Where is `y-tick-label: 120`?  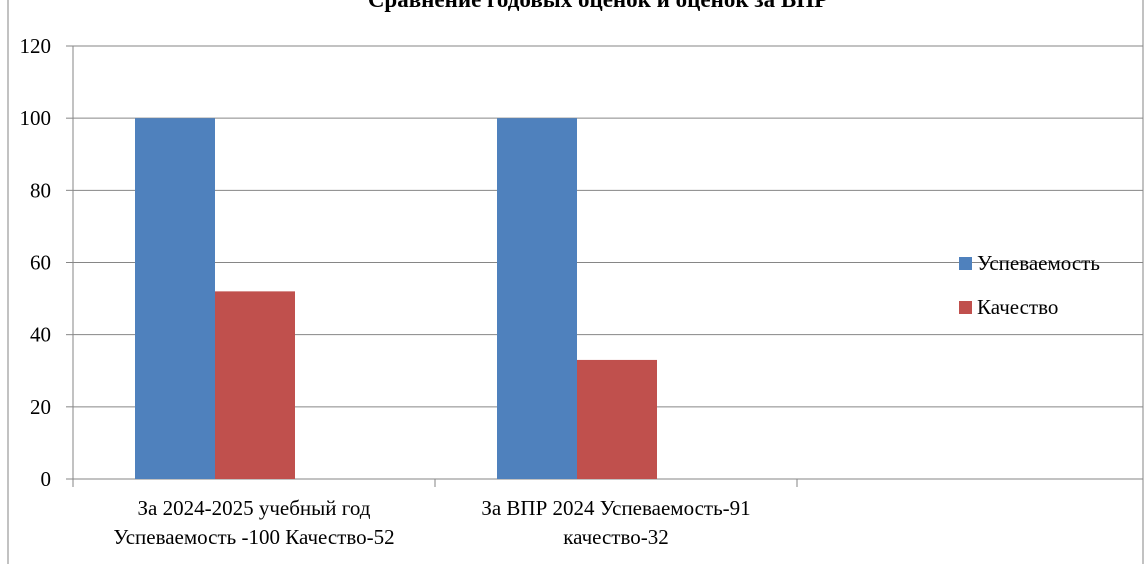
y-tick-label: 120 is located at coordinates (36, 46).